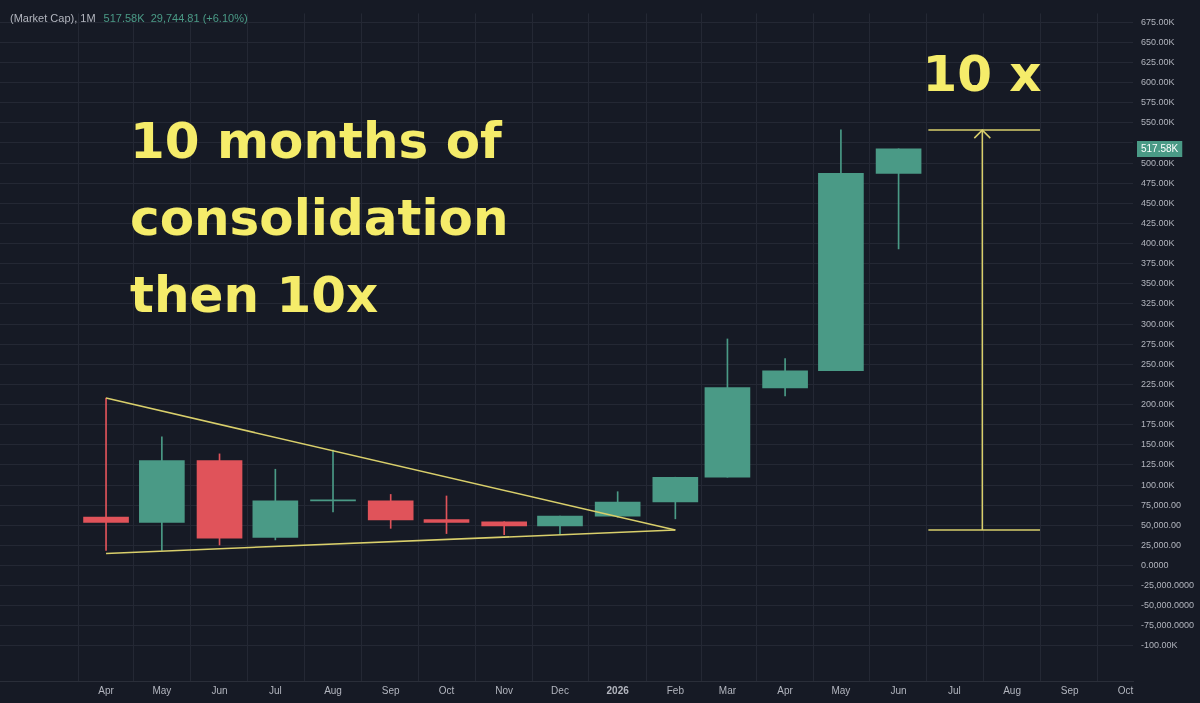  I want to click on y-tick-label: 550.00K, so click(1158, 122).